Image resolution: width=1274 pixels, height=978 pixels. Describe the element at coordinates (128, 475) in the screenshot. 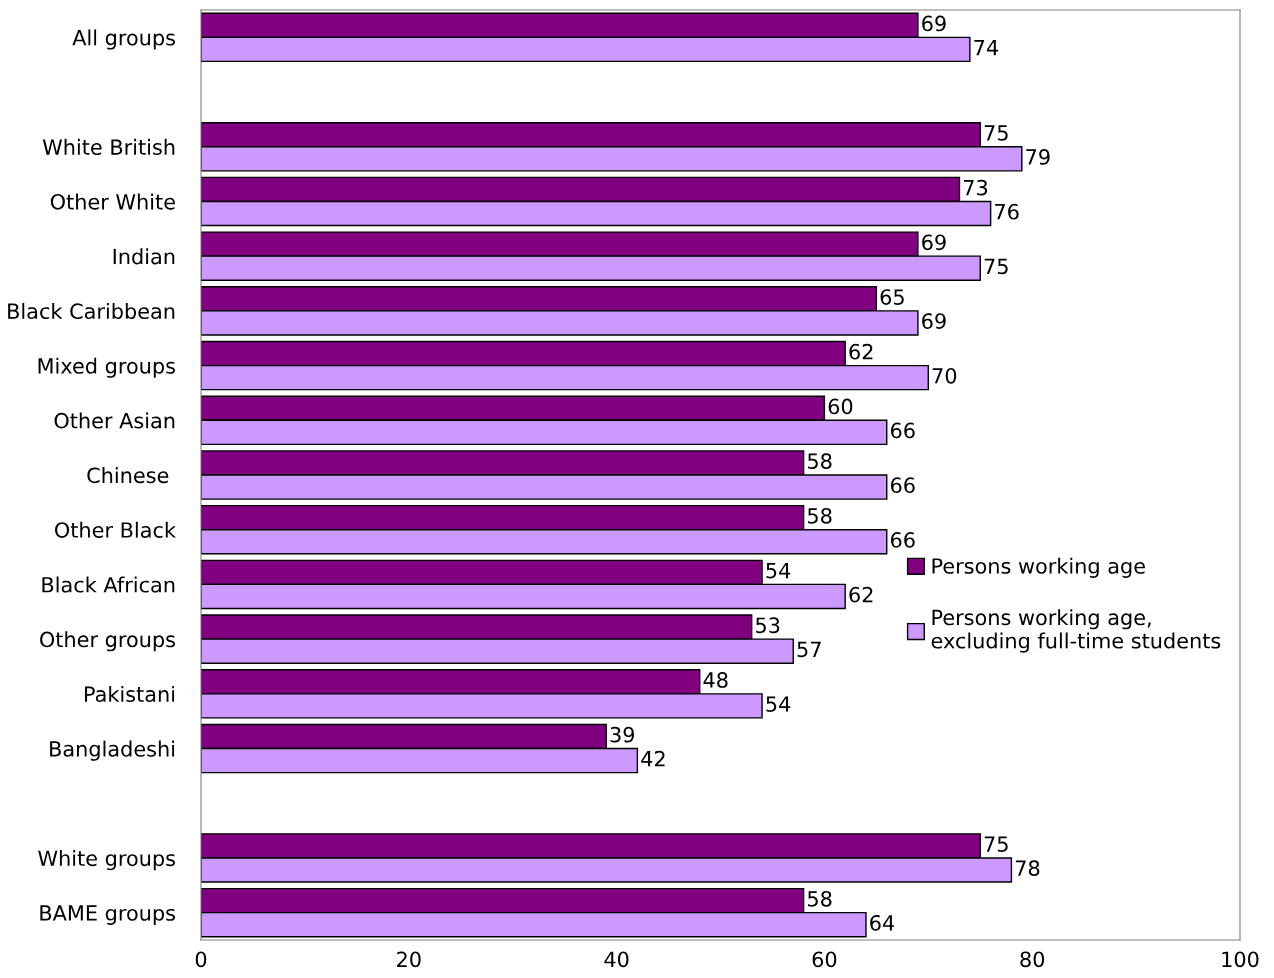

I see `y-tick-label: Chinese` at that location.